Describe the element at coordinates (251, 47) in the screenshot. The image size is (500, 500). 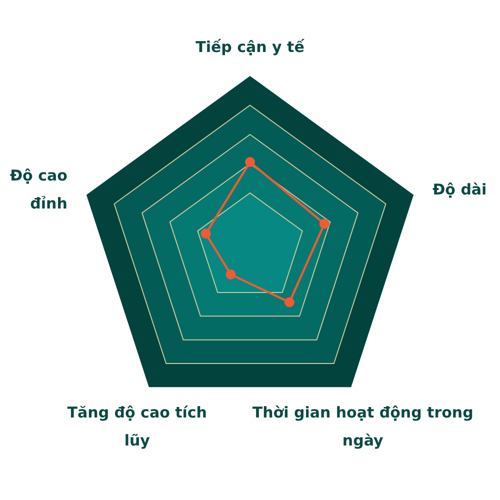
I see `spoke-label: Tiếp cận y tế` at that location.